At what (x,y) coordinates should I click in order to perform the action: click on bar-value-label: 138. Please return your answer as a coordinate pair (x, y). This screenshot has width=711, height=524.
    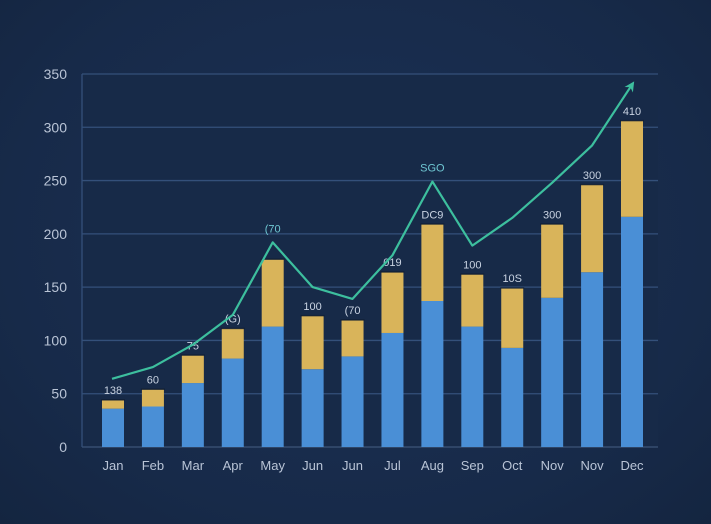
    Looking at the image, I should click on (113, 391).